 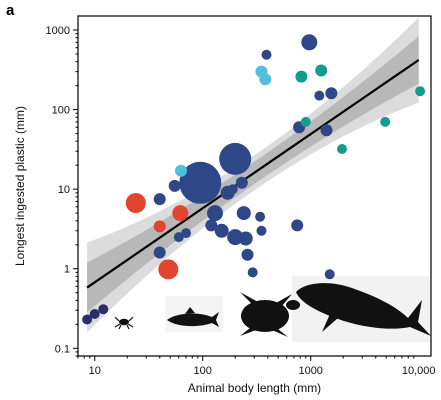 I want to click on x-axis-label: Animal body length (mm), so click(x=254, y=388).